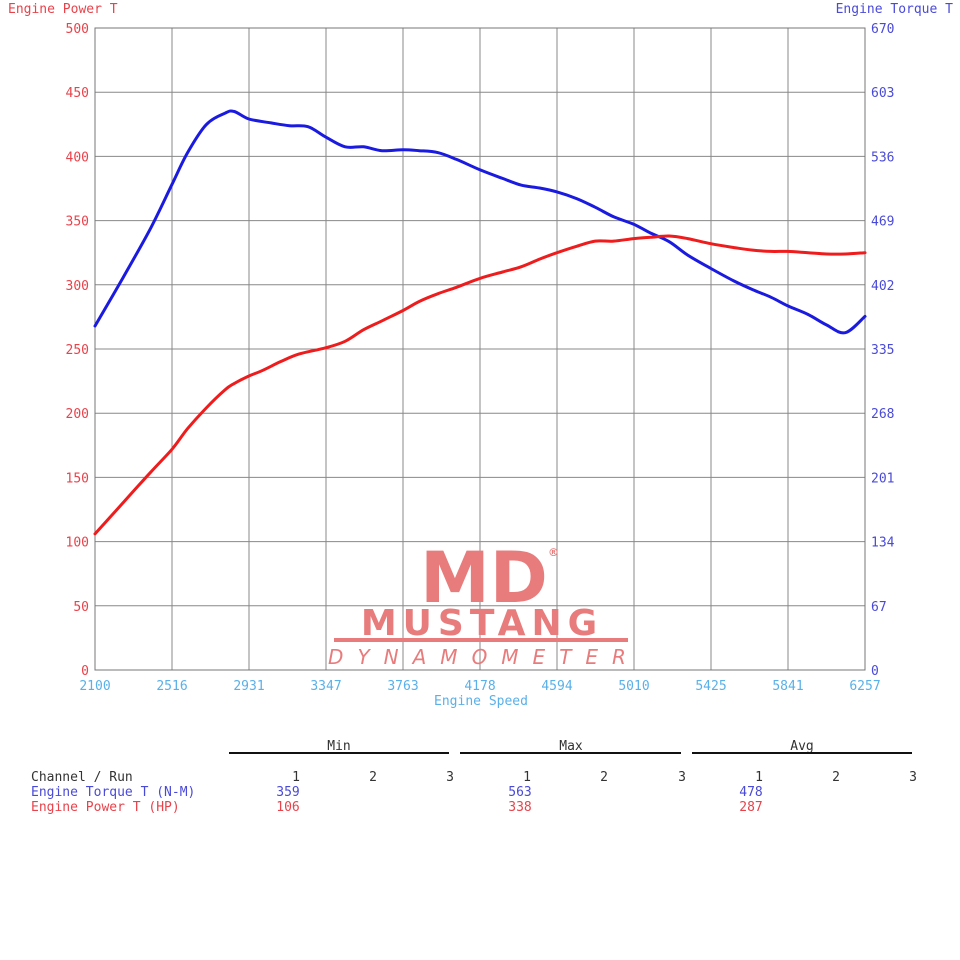 Image resolution: width=960 pixels, height=960 pixels. Describe the element at coordinates (875, 671) in the screenshot. I see `y-right-tick-label: 0` at that location.